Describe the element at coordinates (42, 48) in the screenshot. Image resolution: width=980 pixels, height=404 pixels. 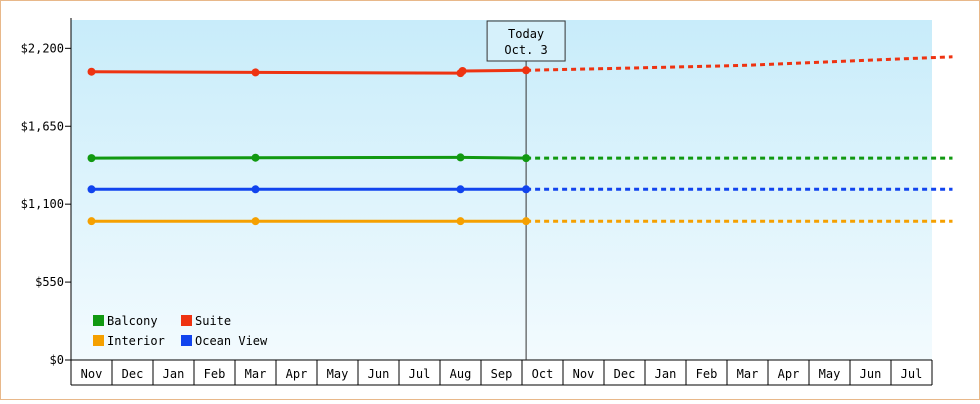
I see `y-tick-label: $2,200` at that location.